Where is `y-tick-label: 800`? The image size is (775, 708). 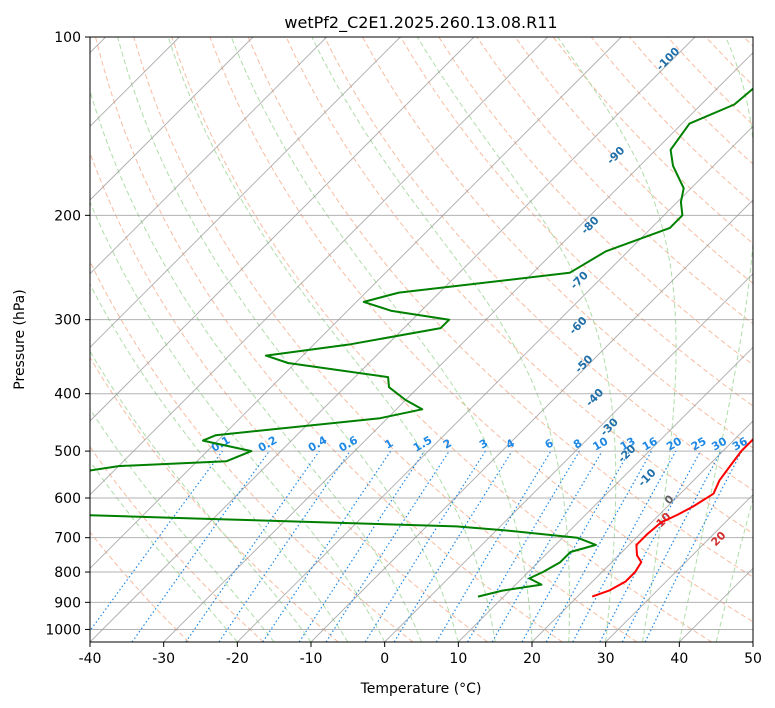
y-tick-label: 800 is located at coordinates (67, 573).